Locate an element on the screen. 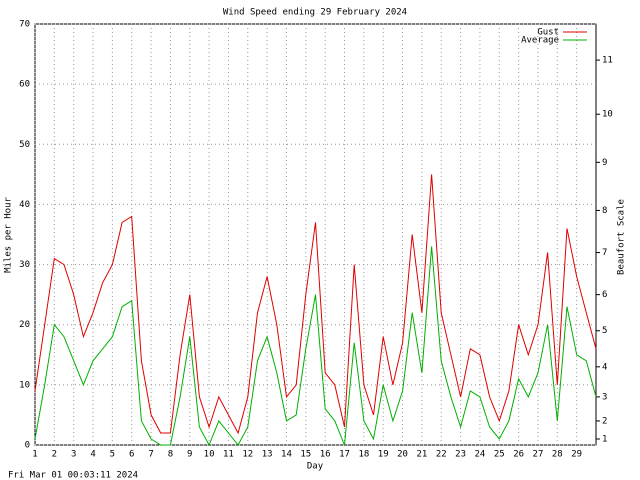 The height and width of the screenshot is (480, 640). y-tick-label: 50 is located at coordinates (24, 145).